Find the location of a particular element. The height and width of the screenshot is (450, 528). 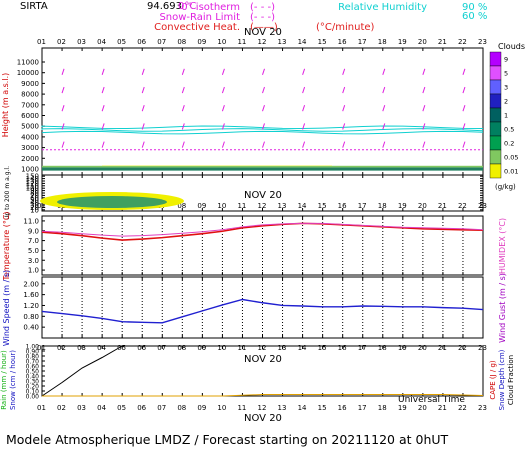

ground-height-tick: 40 is located at coordinates (34, 203).